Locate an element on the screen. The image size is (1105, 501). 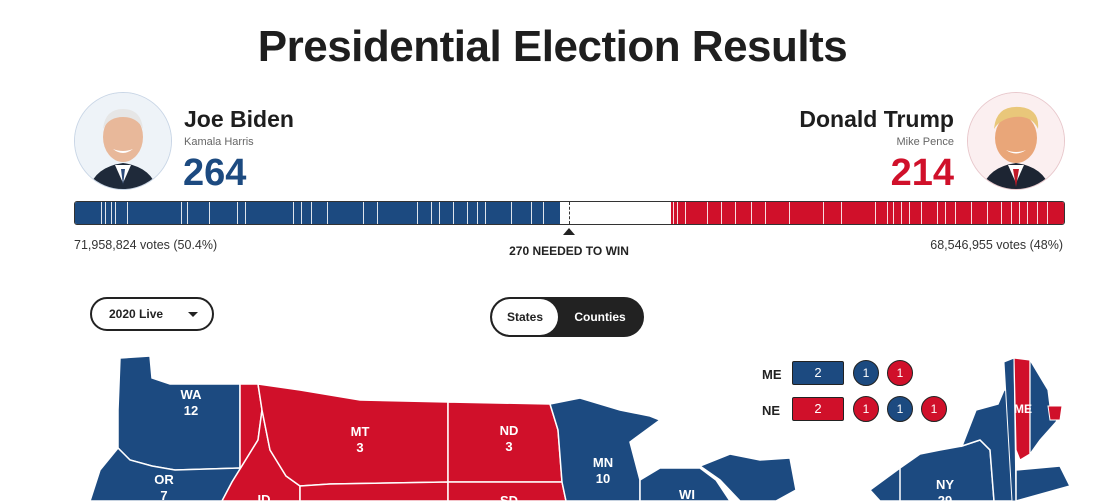
label-or-ev: 7 is located at coordinates (163, 494).